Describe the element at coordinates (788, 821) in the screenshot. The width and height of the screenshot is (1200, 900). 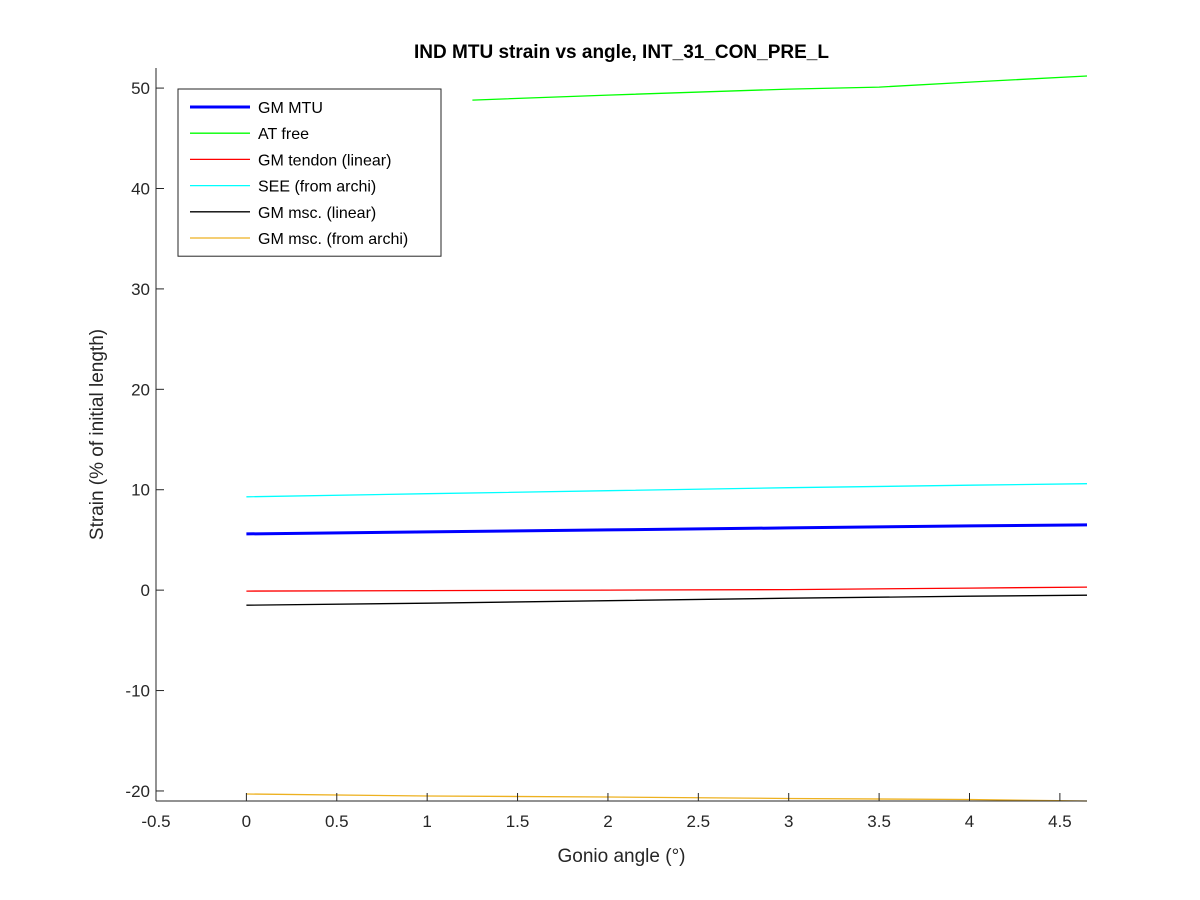
I see `x-tick-label: 3` at that location.